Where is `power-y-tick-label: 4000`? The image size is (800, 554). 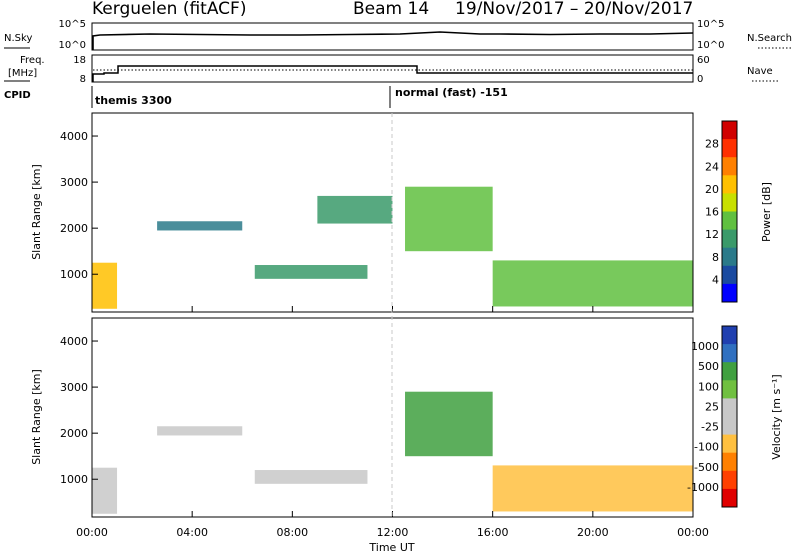 power-y-tick-label: 4000 is located at coordinates (74, 136).